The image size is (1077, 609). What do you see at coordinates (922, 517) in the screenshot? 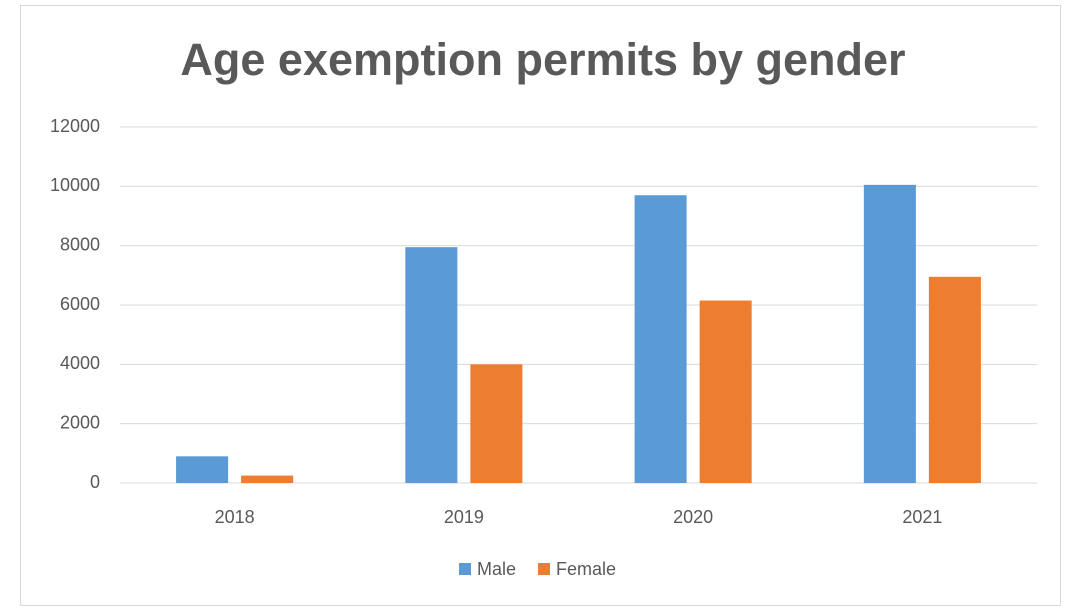
I see `x-tick-label: 2021` at bounding box center [922, 517].